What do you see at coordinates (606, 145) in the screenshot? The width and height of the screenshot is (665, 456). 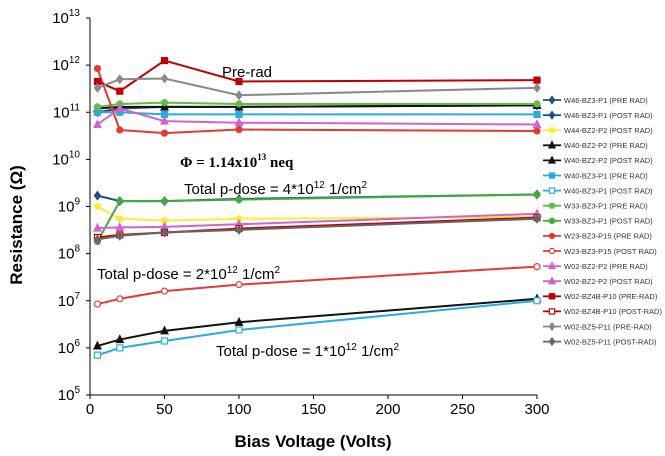 I see `legend-label: W40-BZ2-P2 (PRE RAD)` at bounding box center [606, 145].